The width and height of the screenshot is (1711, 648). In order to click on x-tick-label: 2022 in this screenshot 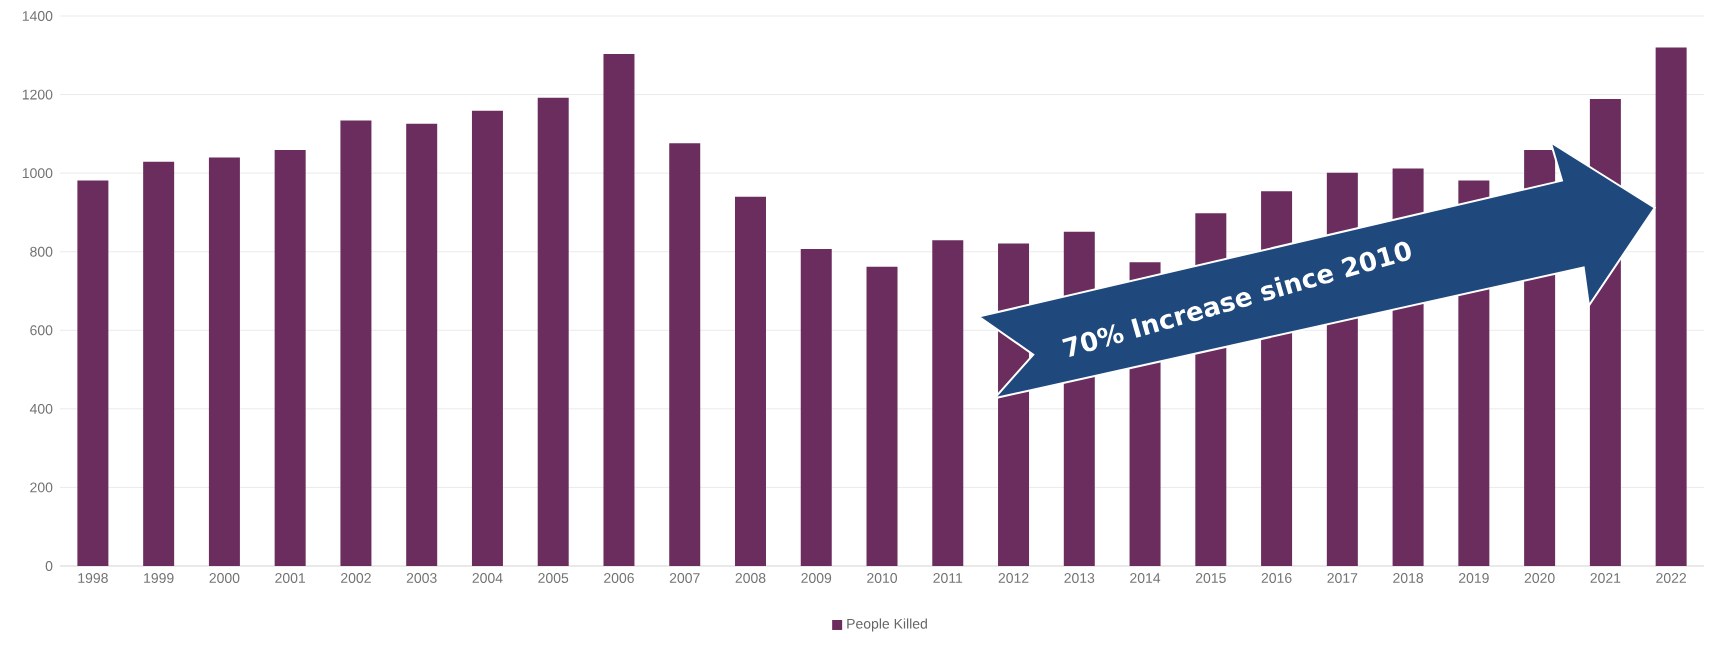, I will do `click(1671, 578)`.